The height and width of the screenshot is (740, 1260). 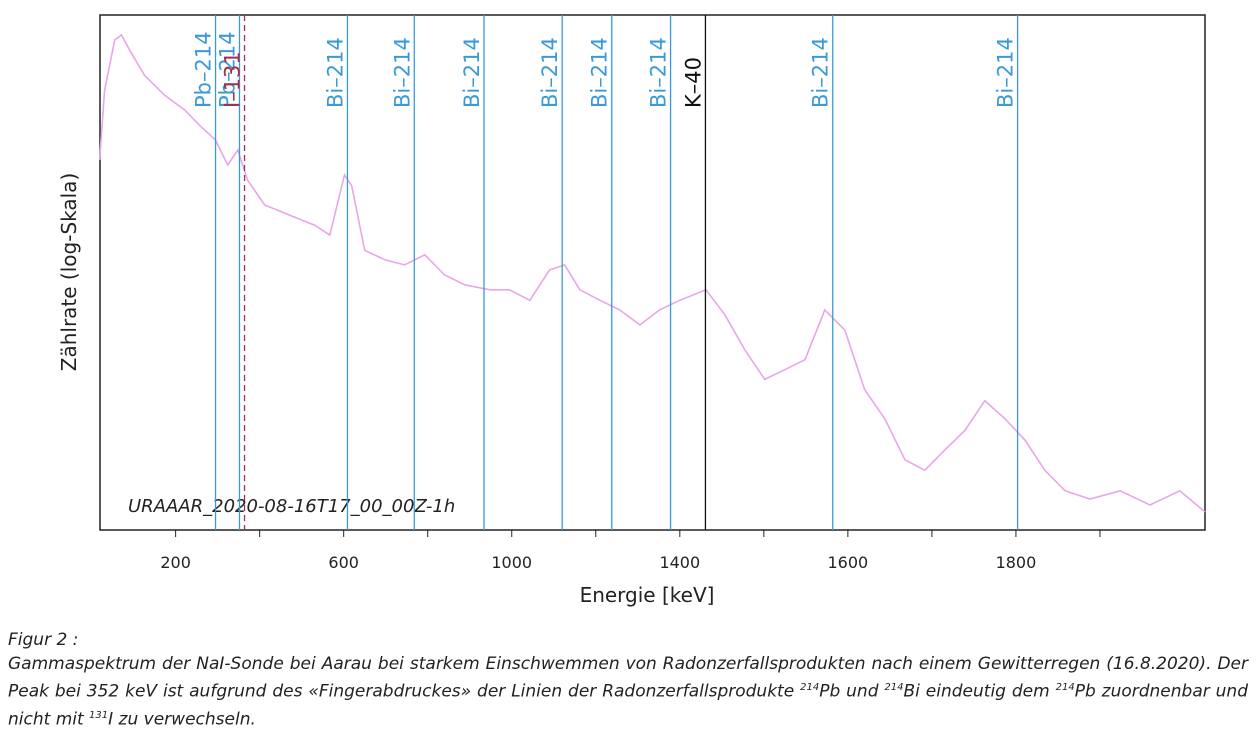 I want to click on caption-run: Pb und, so click(x=852, y=691).